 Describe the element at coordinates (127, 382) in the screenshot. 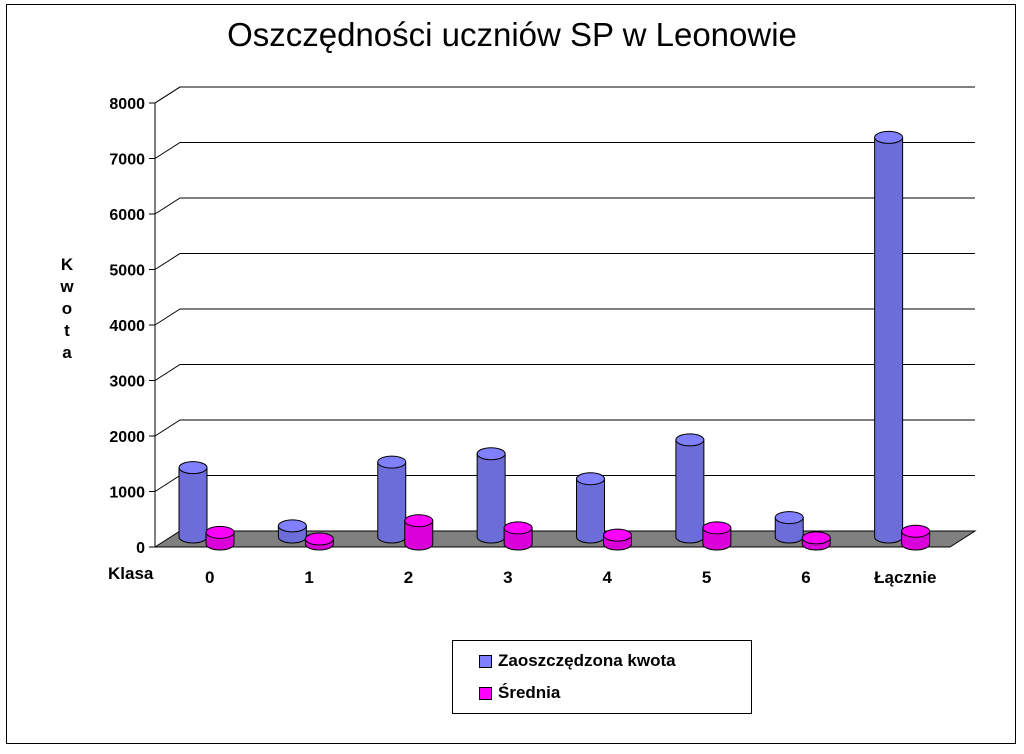

I see `y-tick-label: 3000` at that location.